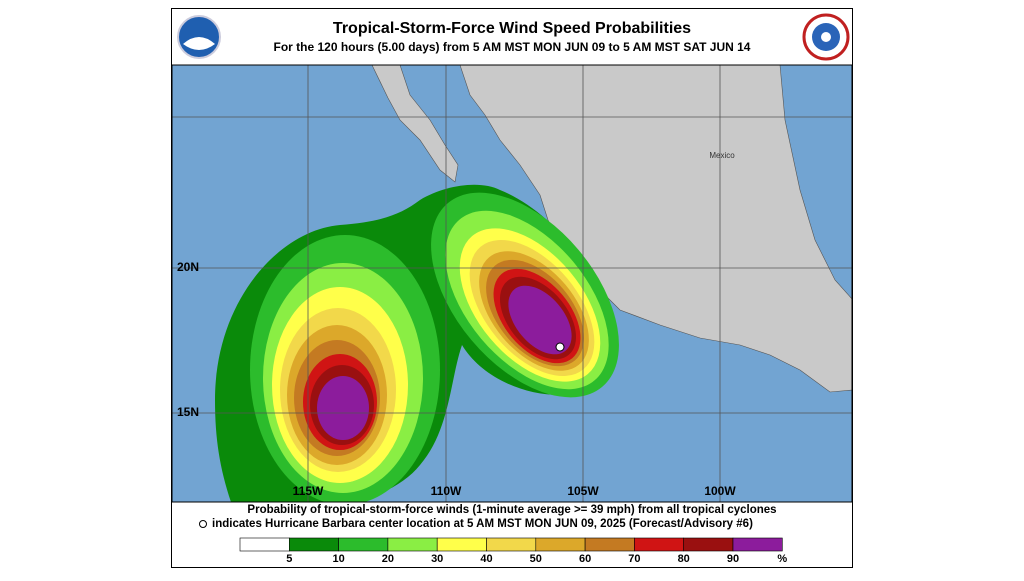 The image size is (1024, 581). What do you see at coordinates (782, 559) in the screenshot?
I see `colorbar-label: %` at bounding box center [782, 559].